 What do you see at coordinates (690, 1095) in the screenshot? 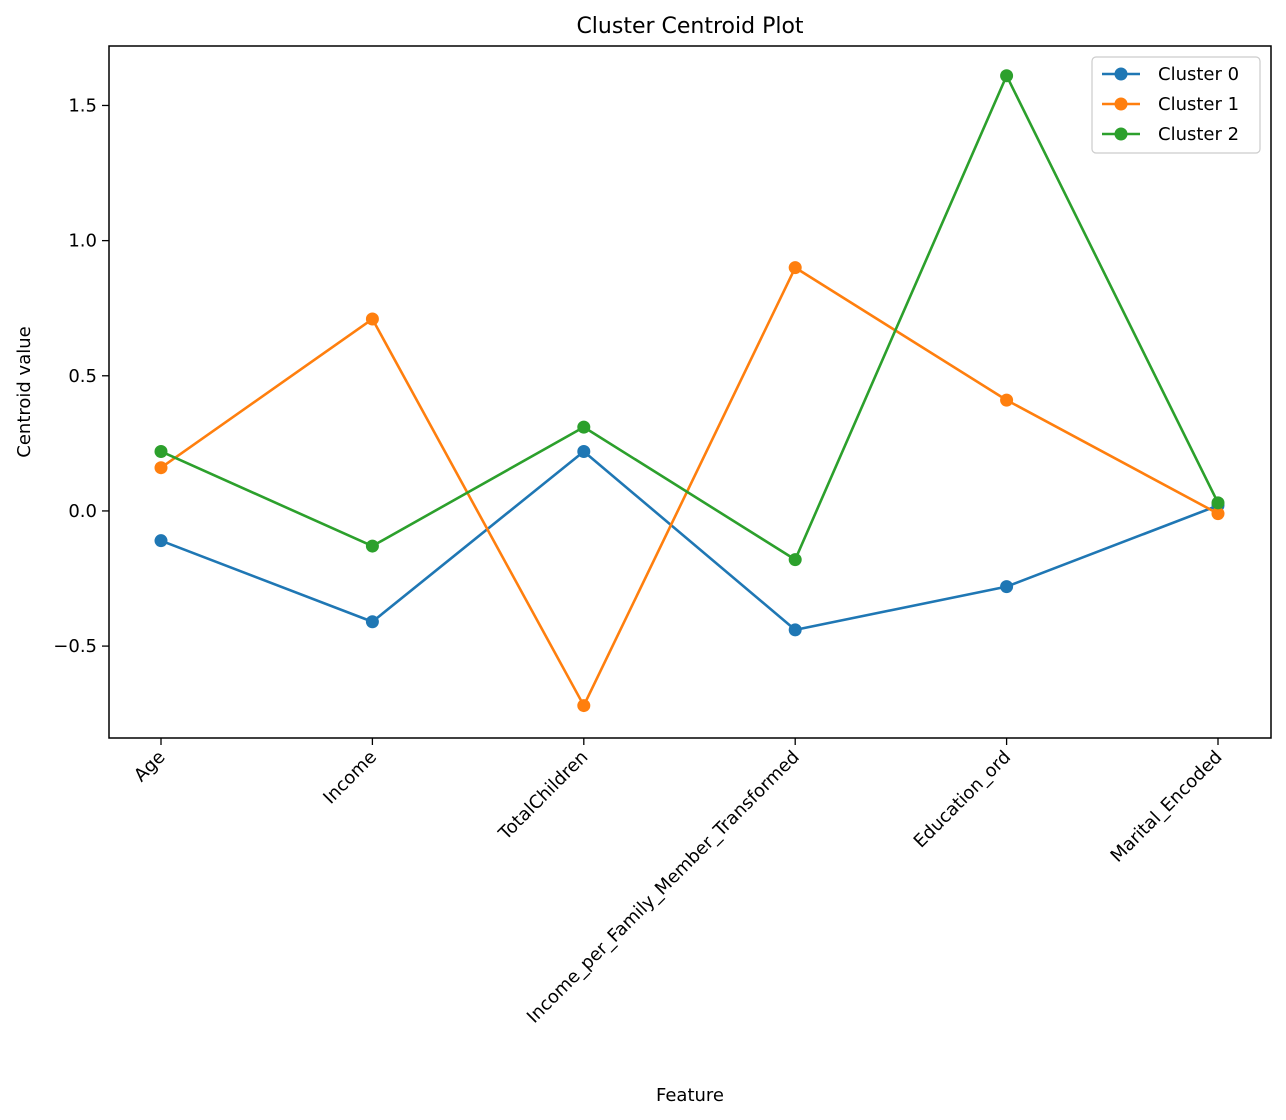
I see `x-axis-label: Feature` at bounding box center [690, 1095].